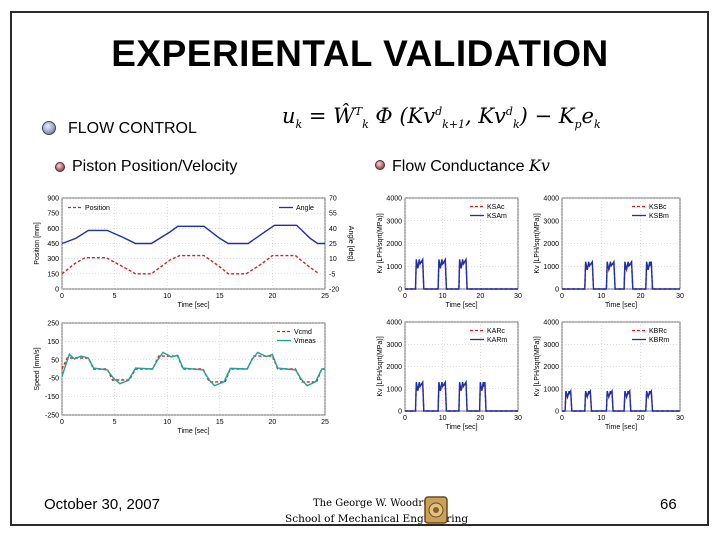 The width and height of the screenshot is (720, 540). What do you see at coordinates (333, 199) in the screenshot?
I see `y2-tick-label: 70` at bounding box center [333, 199].